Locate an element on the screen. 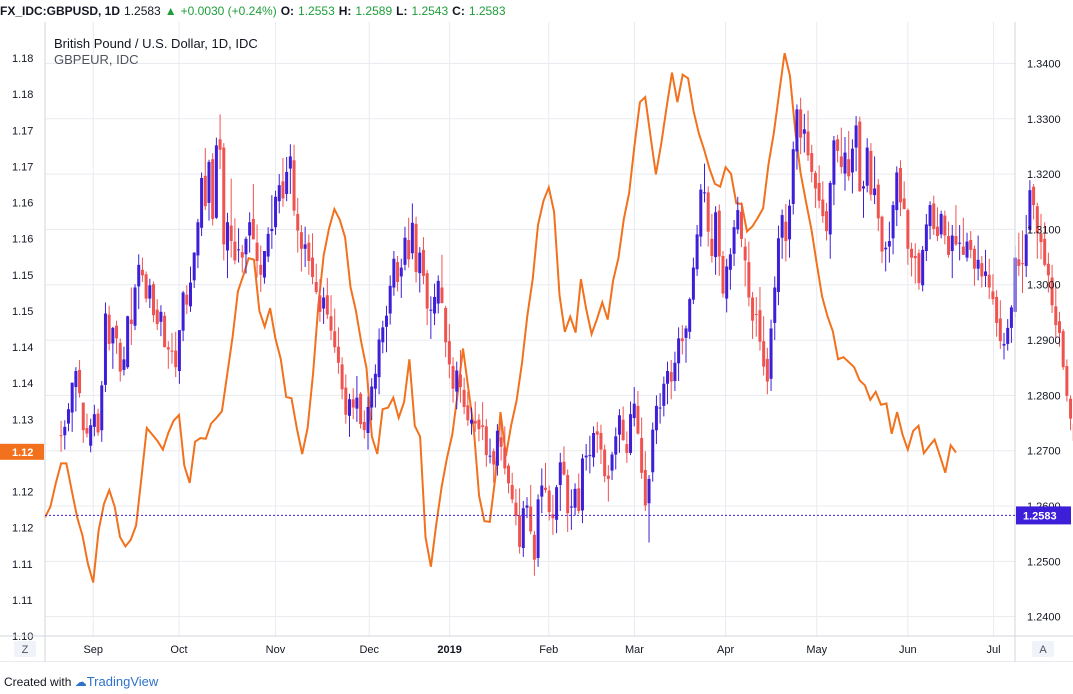 This screenshot has height=694, width=1073. x-axis-tick-label: Nov is located at coordinates (276, 650).